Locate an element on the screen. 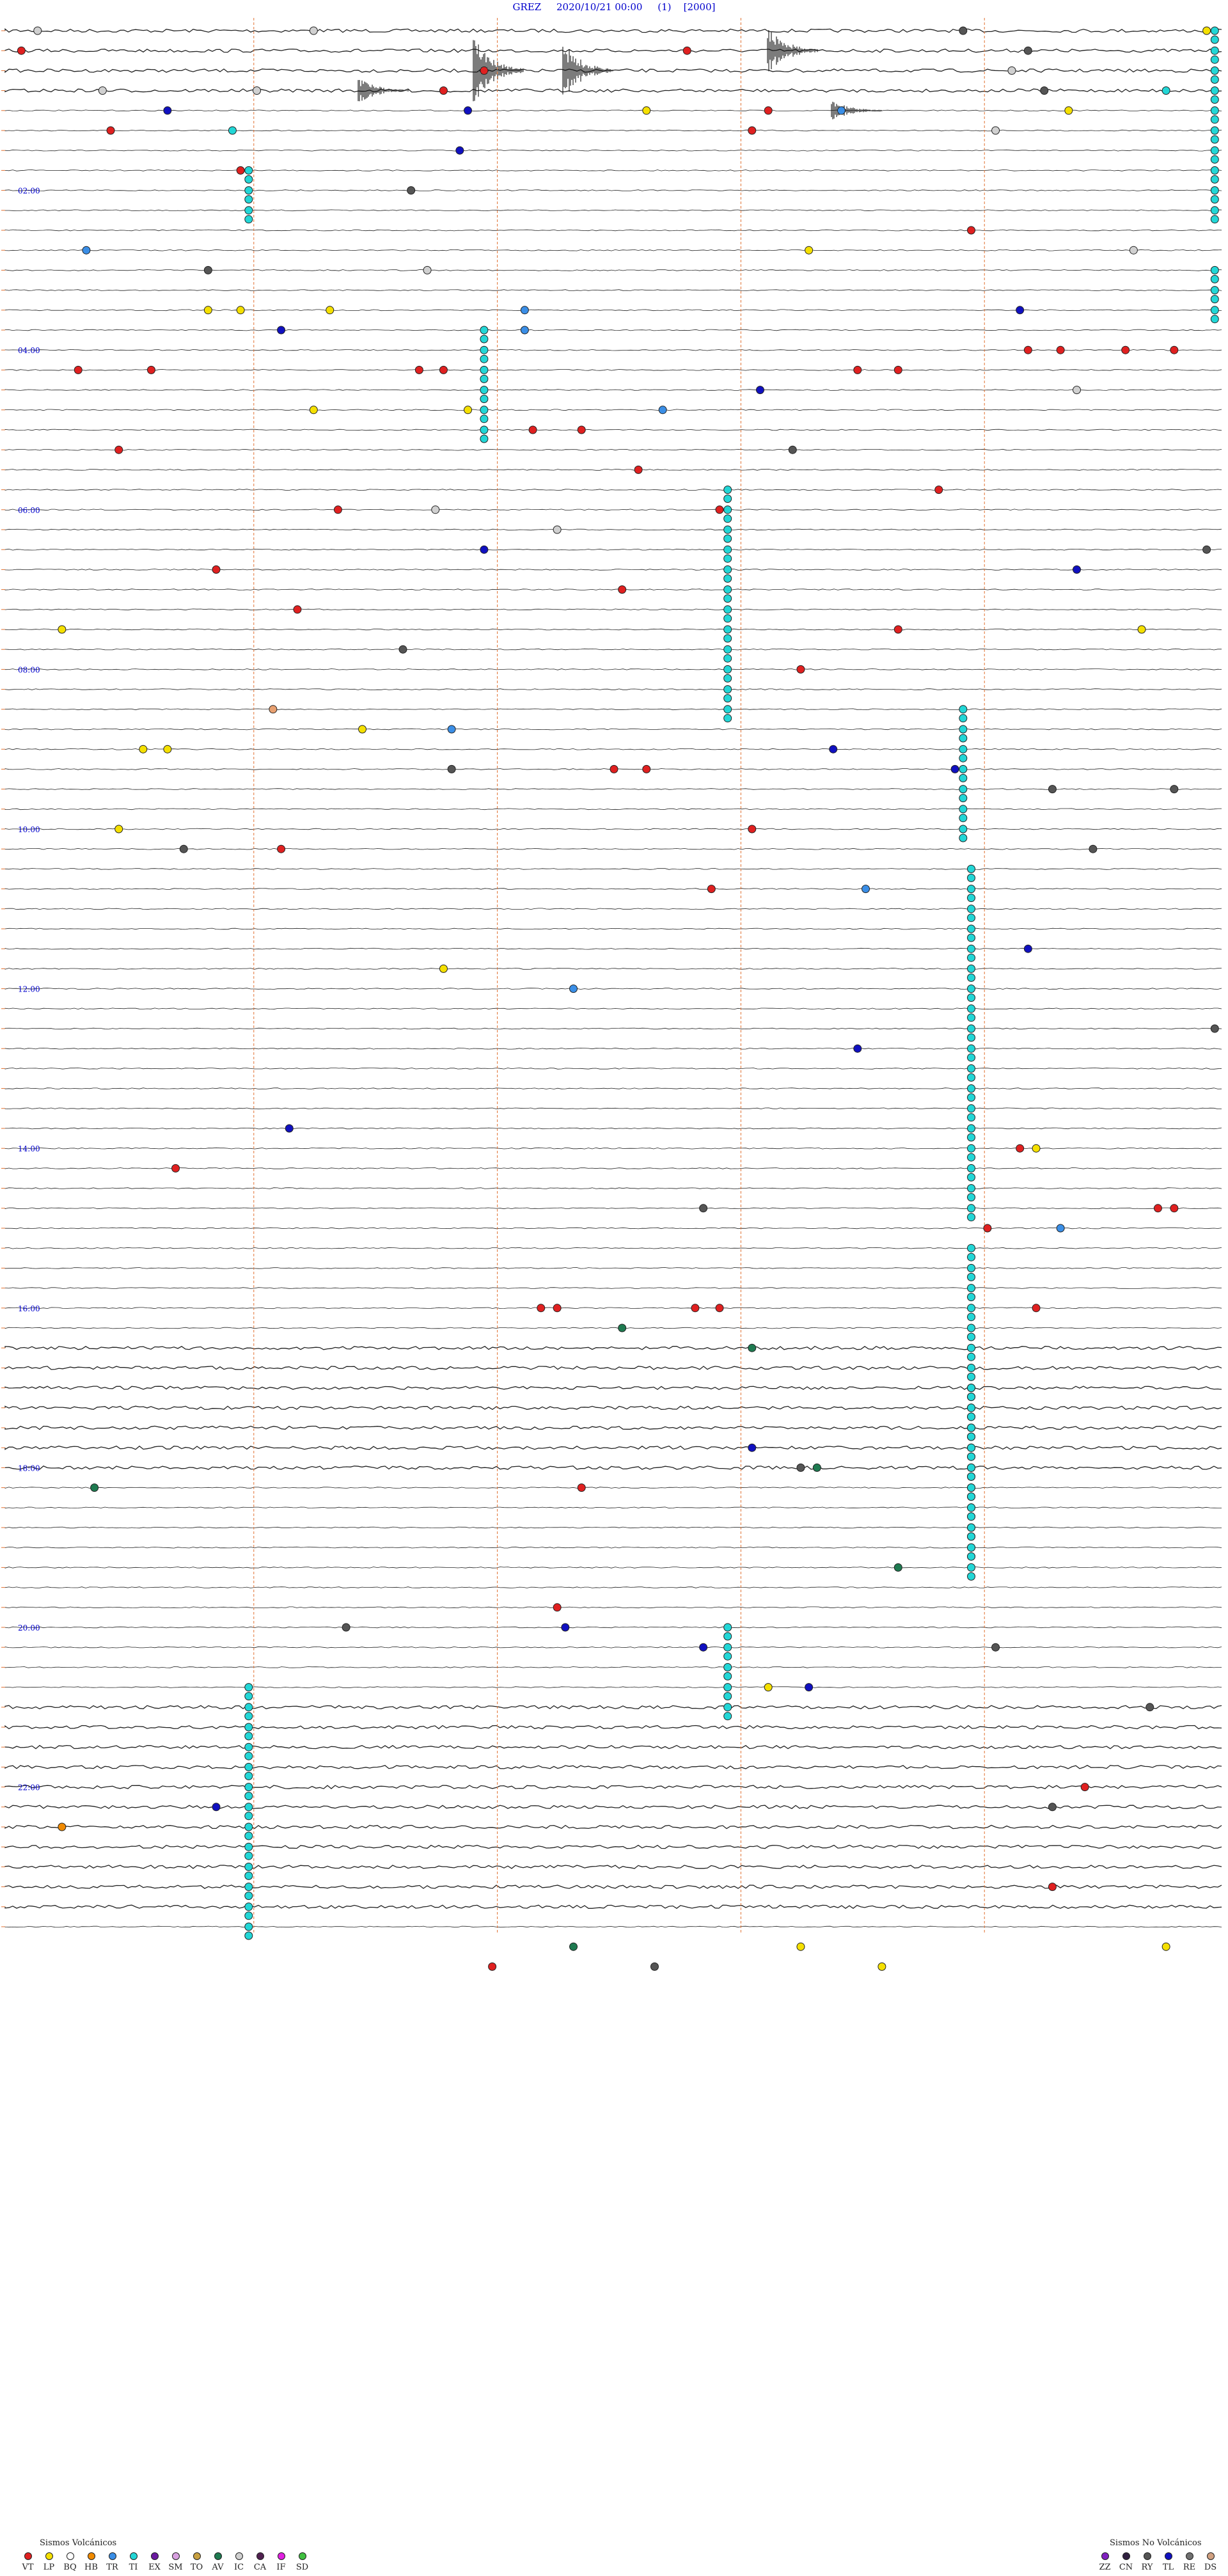 Image resolution: width=1228 pixels, height=2576 pixels. legend-item-tl: TL is located at coordinates (1168, 2562).